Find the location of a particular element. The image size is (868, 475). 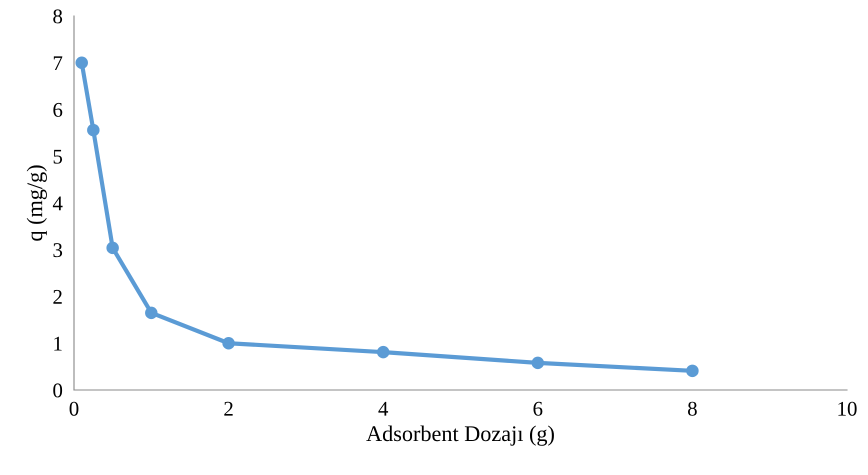

y-tick-label: 2 is located at coordinates (57, 297).